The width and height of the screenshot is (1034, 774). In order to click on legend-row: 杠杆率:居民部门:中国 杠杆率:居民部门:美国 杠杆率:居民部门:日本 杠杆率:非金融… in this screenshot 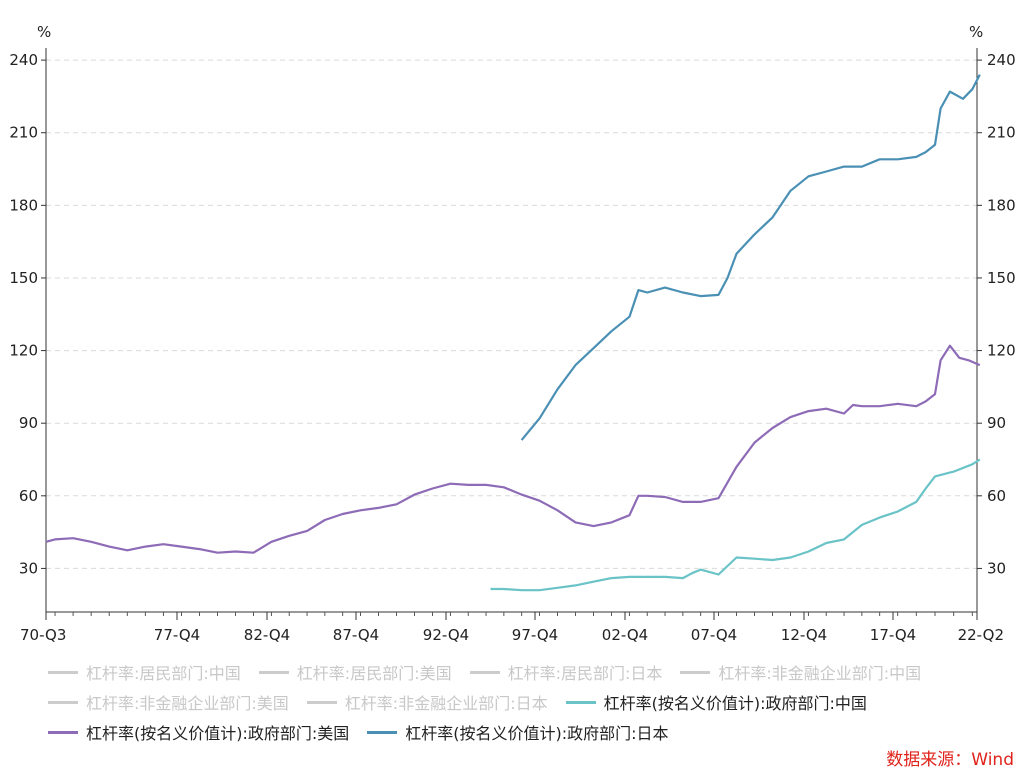, I will do `click(538, 675)`.